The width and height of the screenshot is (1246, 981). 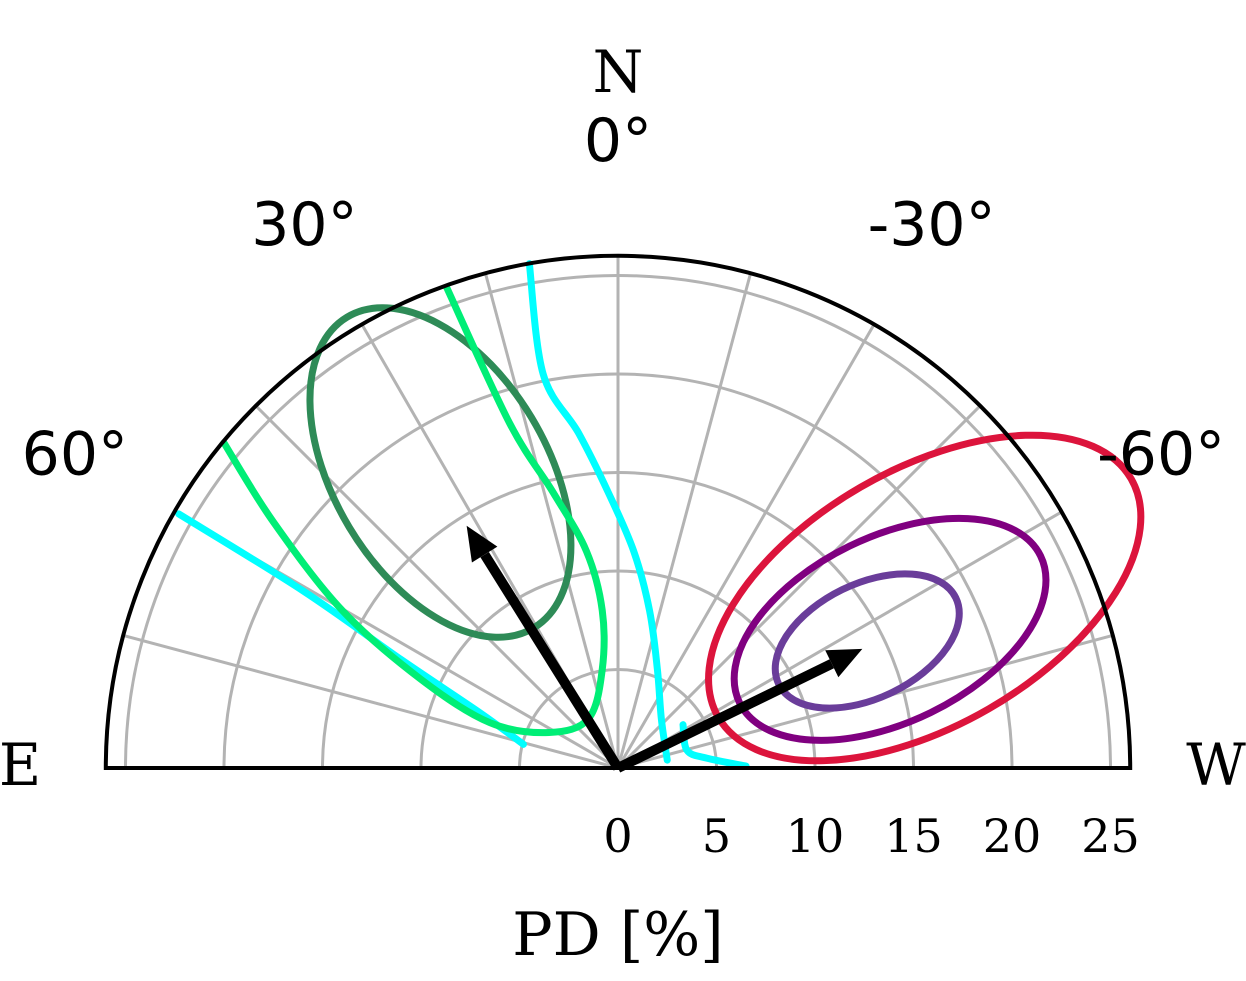 I want to click on north-label: N, so click(x=618, y=72).